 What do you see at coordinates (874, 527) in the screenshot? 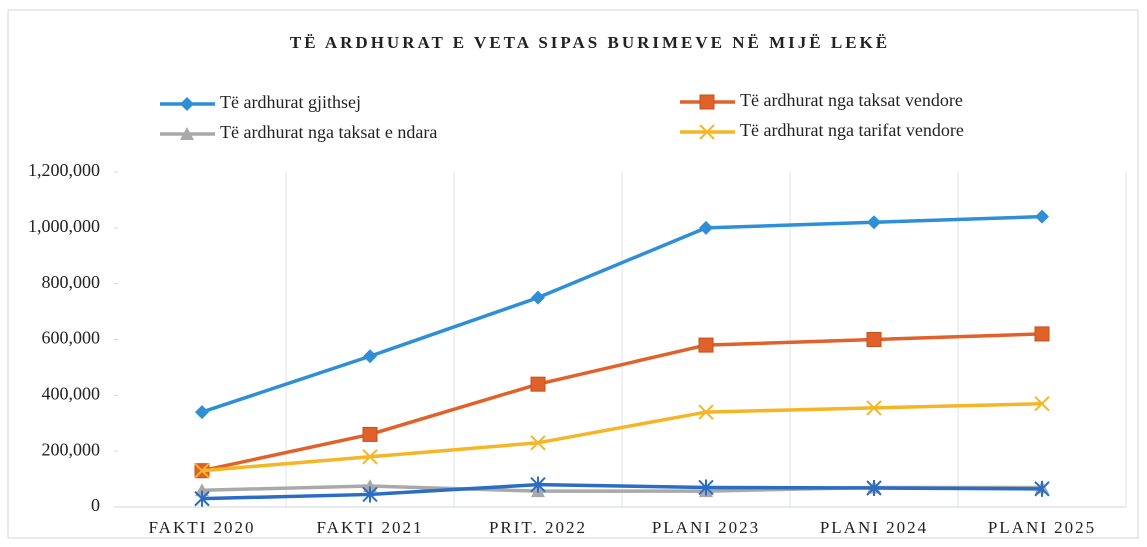
I see `x-tick-label: PLANI 2024` at bounding box center [874, 527].